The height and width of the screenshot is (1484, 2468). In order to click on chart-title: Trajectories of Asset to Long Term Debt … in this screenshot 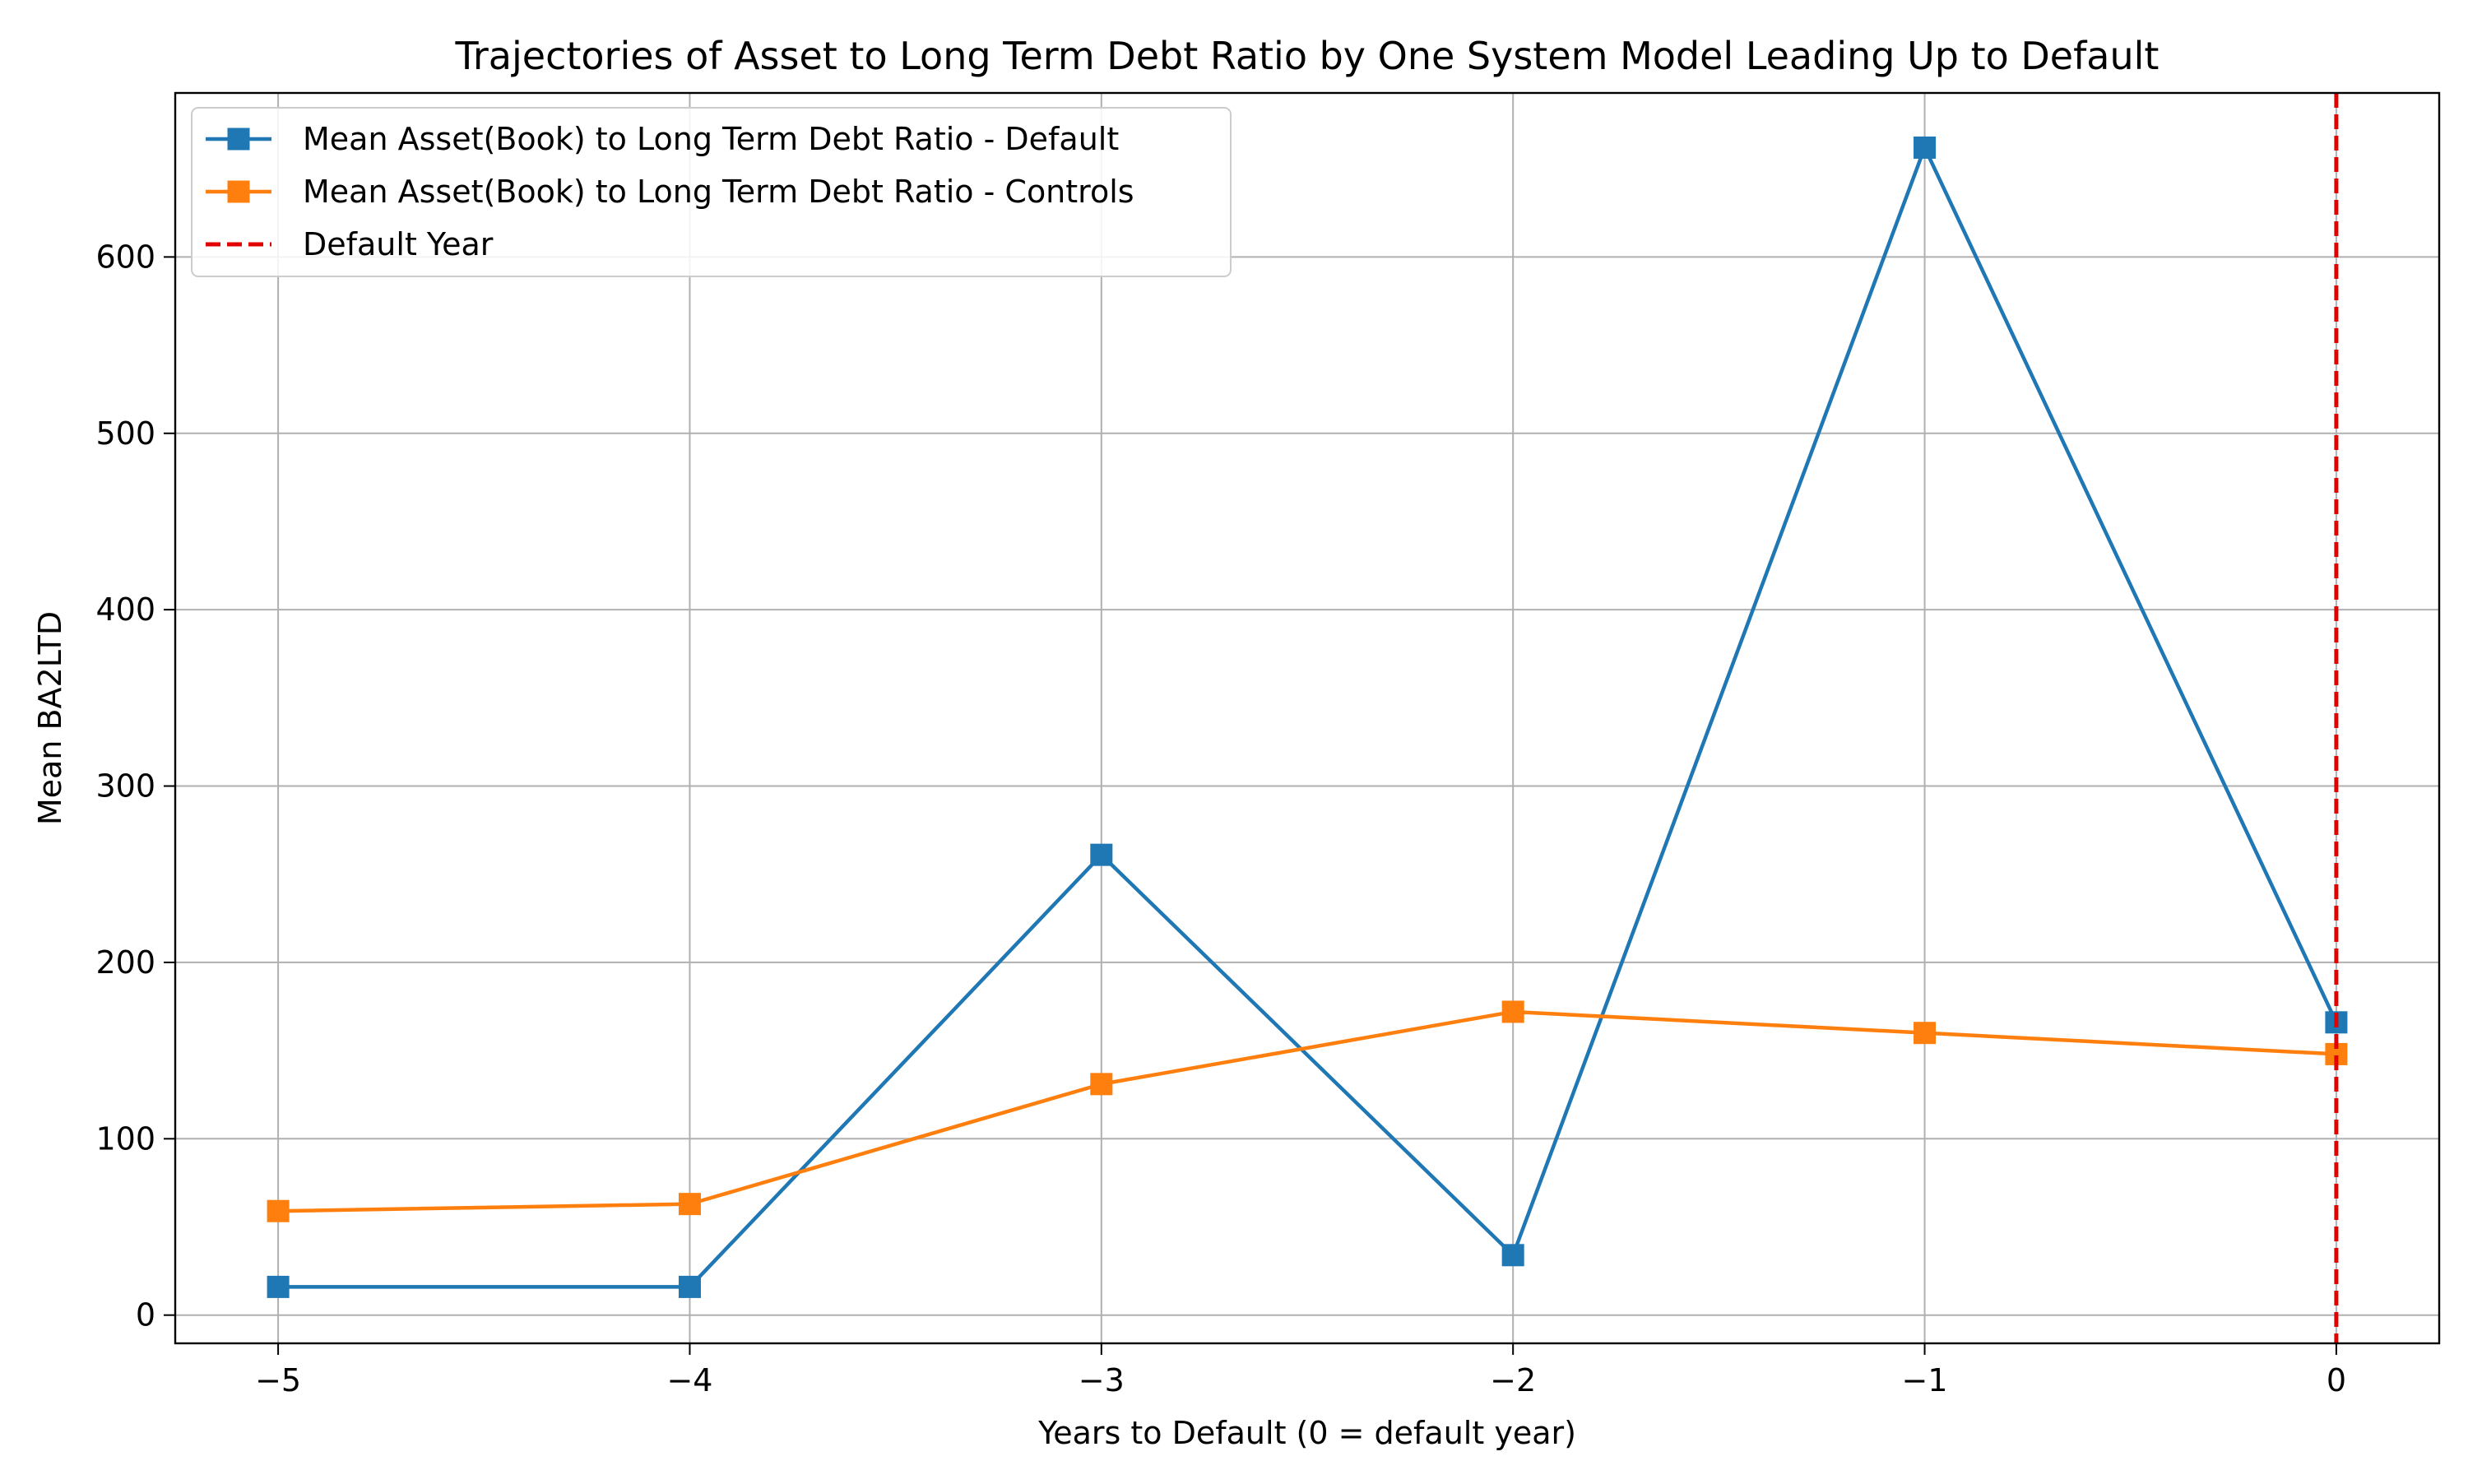, I will do `click(1307, 56)`.